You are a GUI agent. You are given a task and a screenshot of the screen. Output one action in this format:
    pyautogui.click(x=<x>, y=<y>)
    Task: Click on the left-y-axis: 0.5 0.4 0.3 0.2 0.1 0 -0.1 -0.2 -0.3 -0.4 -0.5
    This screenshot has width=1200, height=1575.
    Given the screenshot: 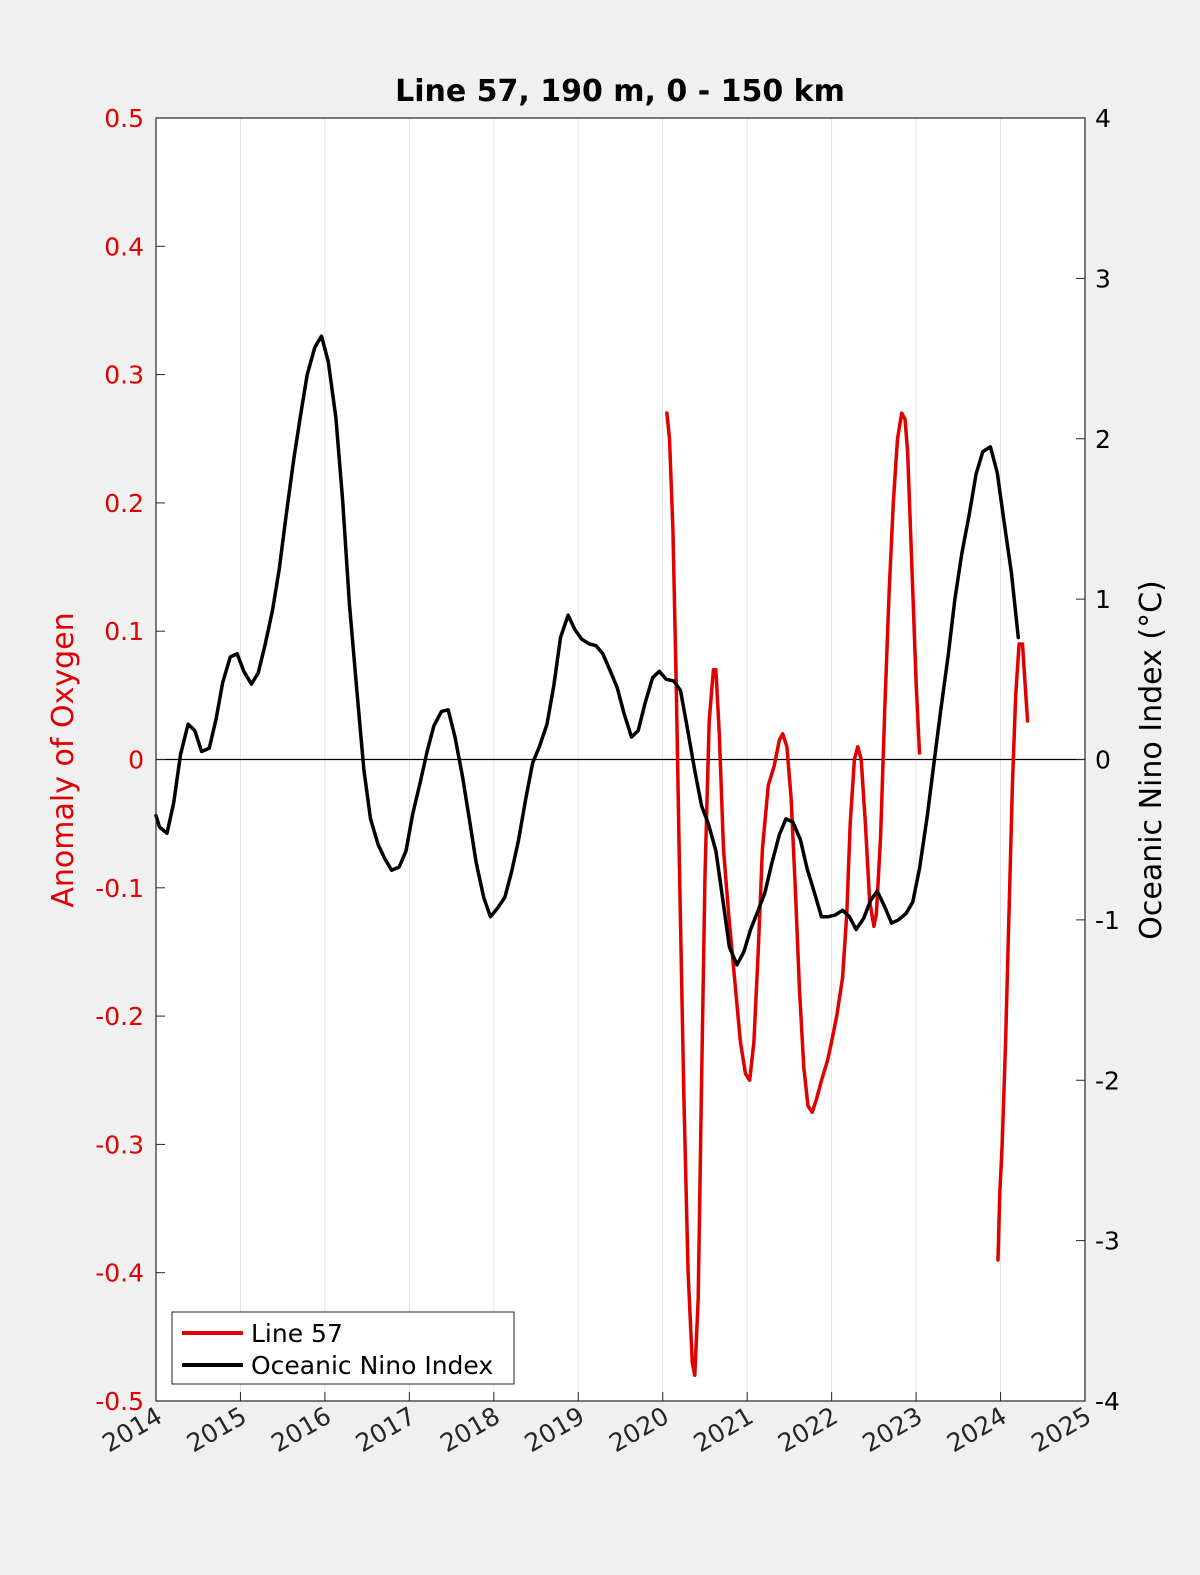 What is the action you would take?
    pyautogui.click(x=130, y=760)
    